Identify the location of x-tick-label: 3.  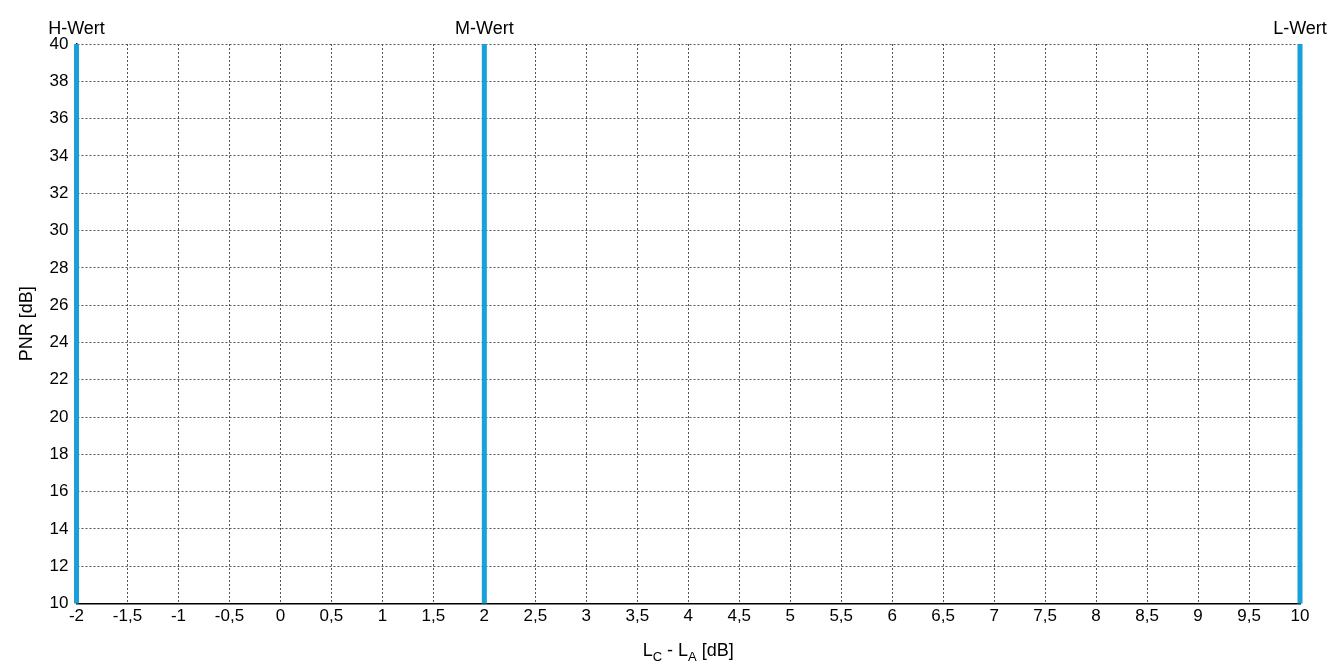
(586, 616).